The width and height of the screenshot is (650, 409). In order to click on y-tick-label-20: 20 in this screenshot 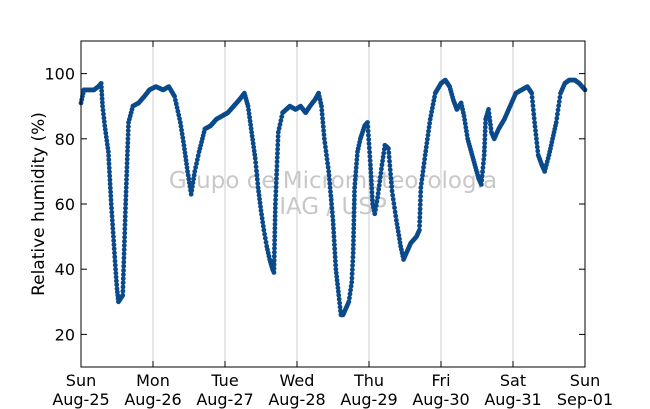, I will do `click(65, 334)`.